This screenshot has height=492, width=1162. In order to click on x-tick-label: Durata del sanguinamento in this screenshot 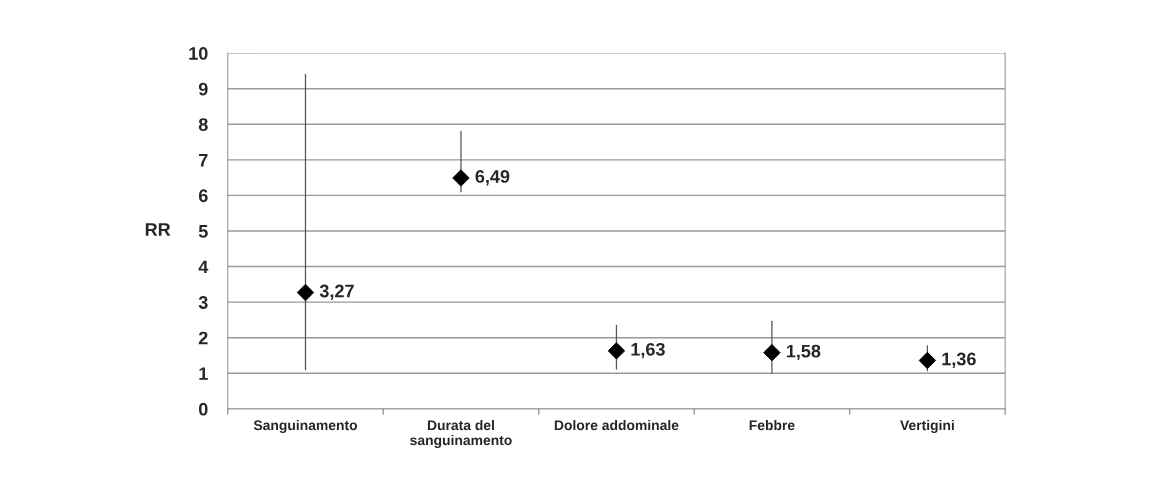, I will do `click(461, 433)`.